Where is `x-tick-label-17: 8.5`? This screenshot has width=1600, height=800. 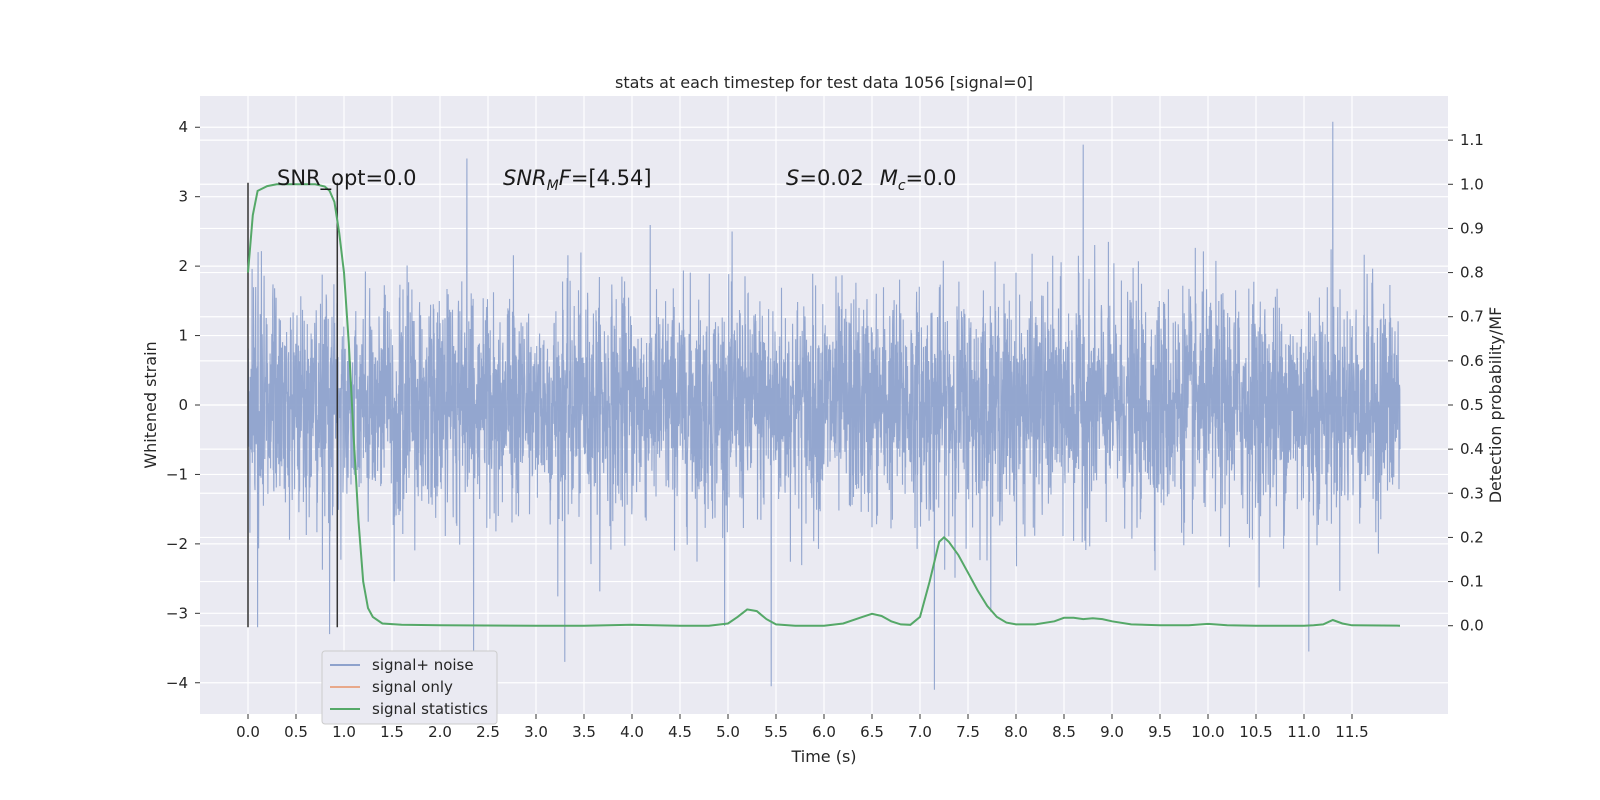 x-tick-label-17: 8.5 is located at coordinates (1064, 732).